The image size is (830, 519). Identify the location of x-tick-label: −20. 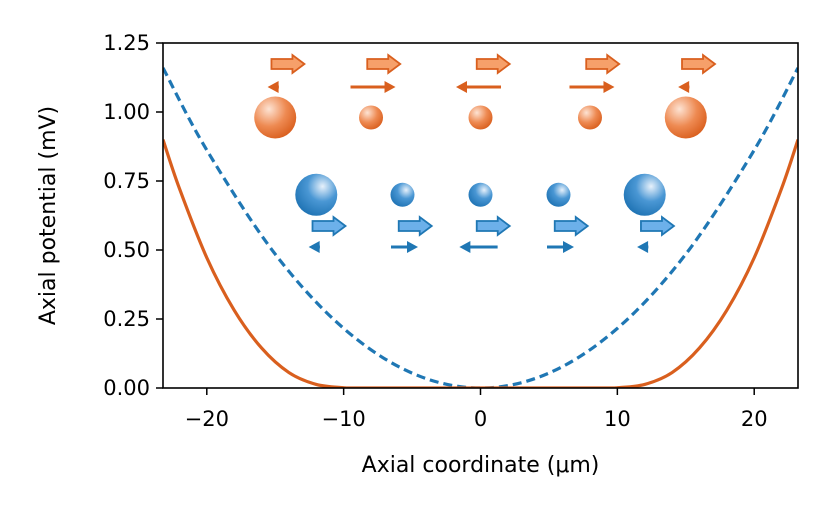
(207, 419).